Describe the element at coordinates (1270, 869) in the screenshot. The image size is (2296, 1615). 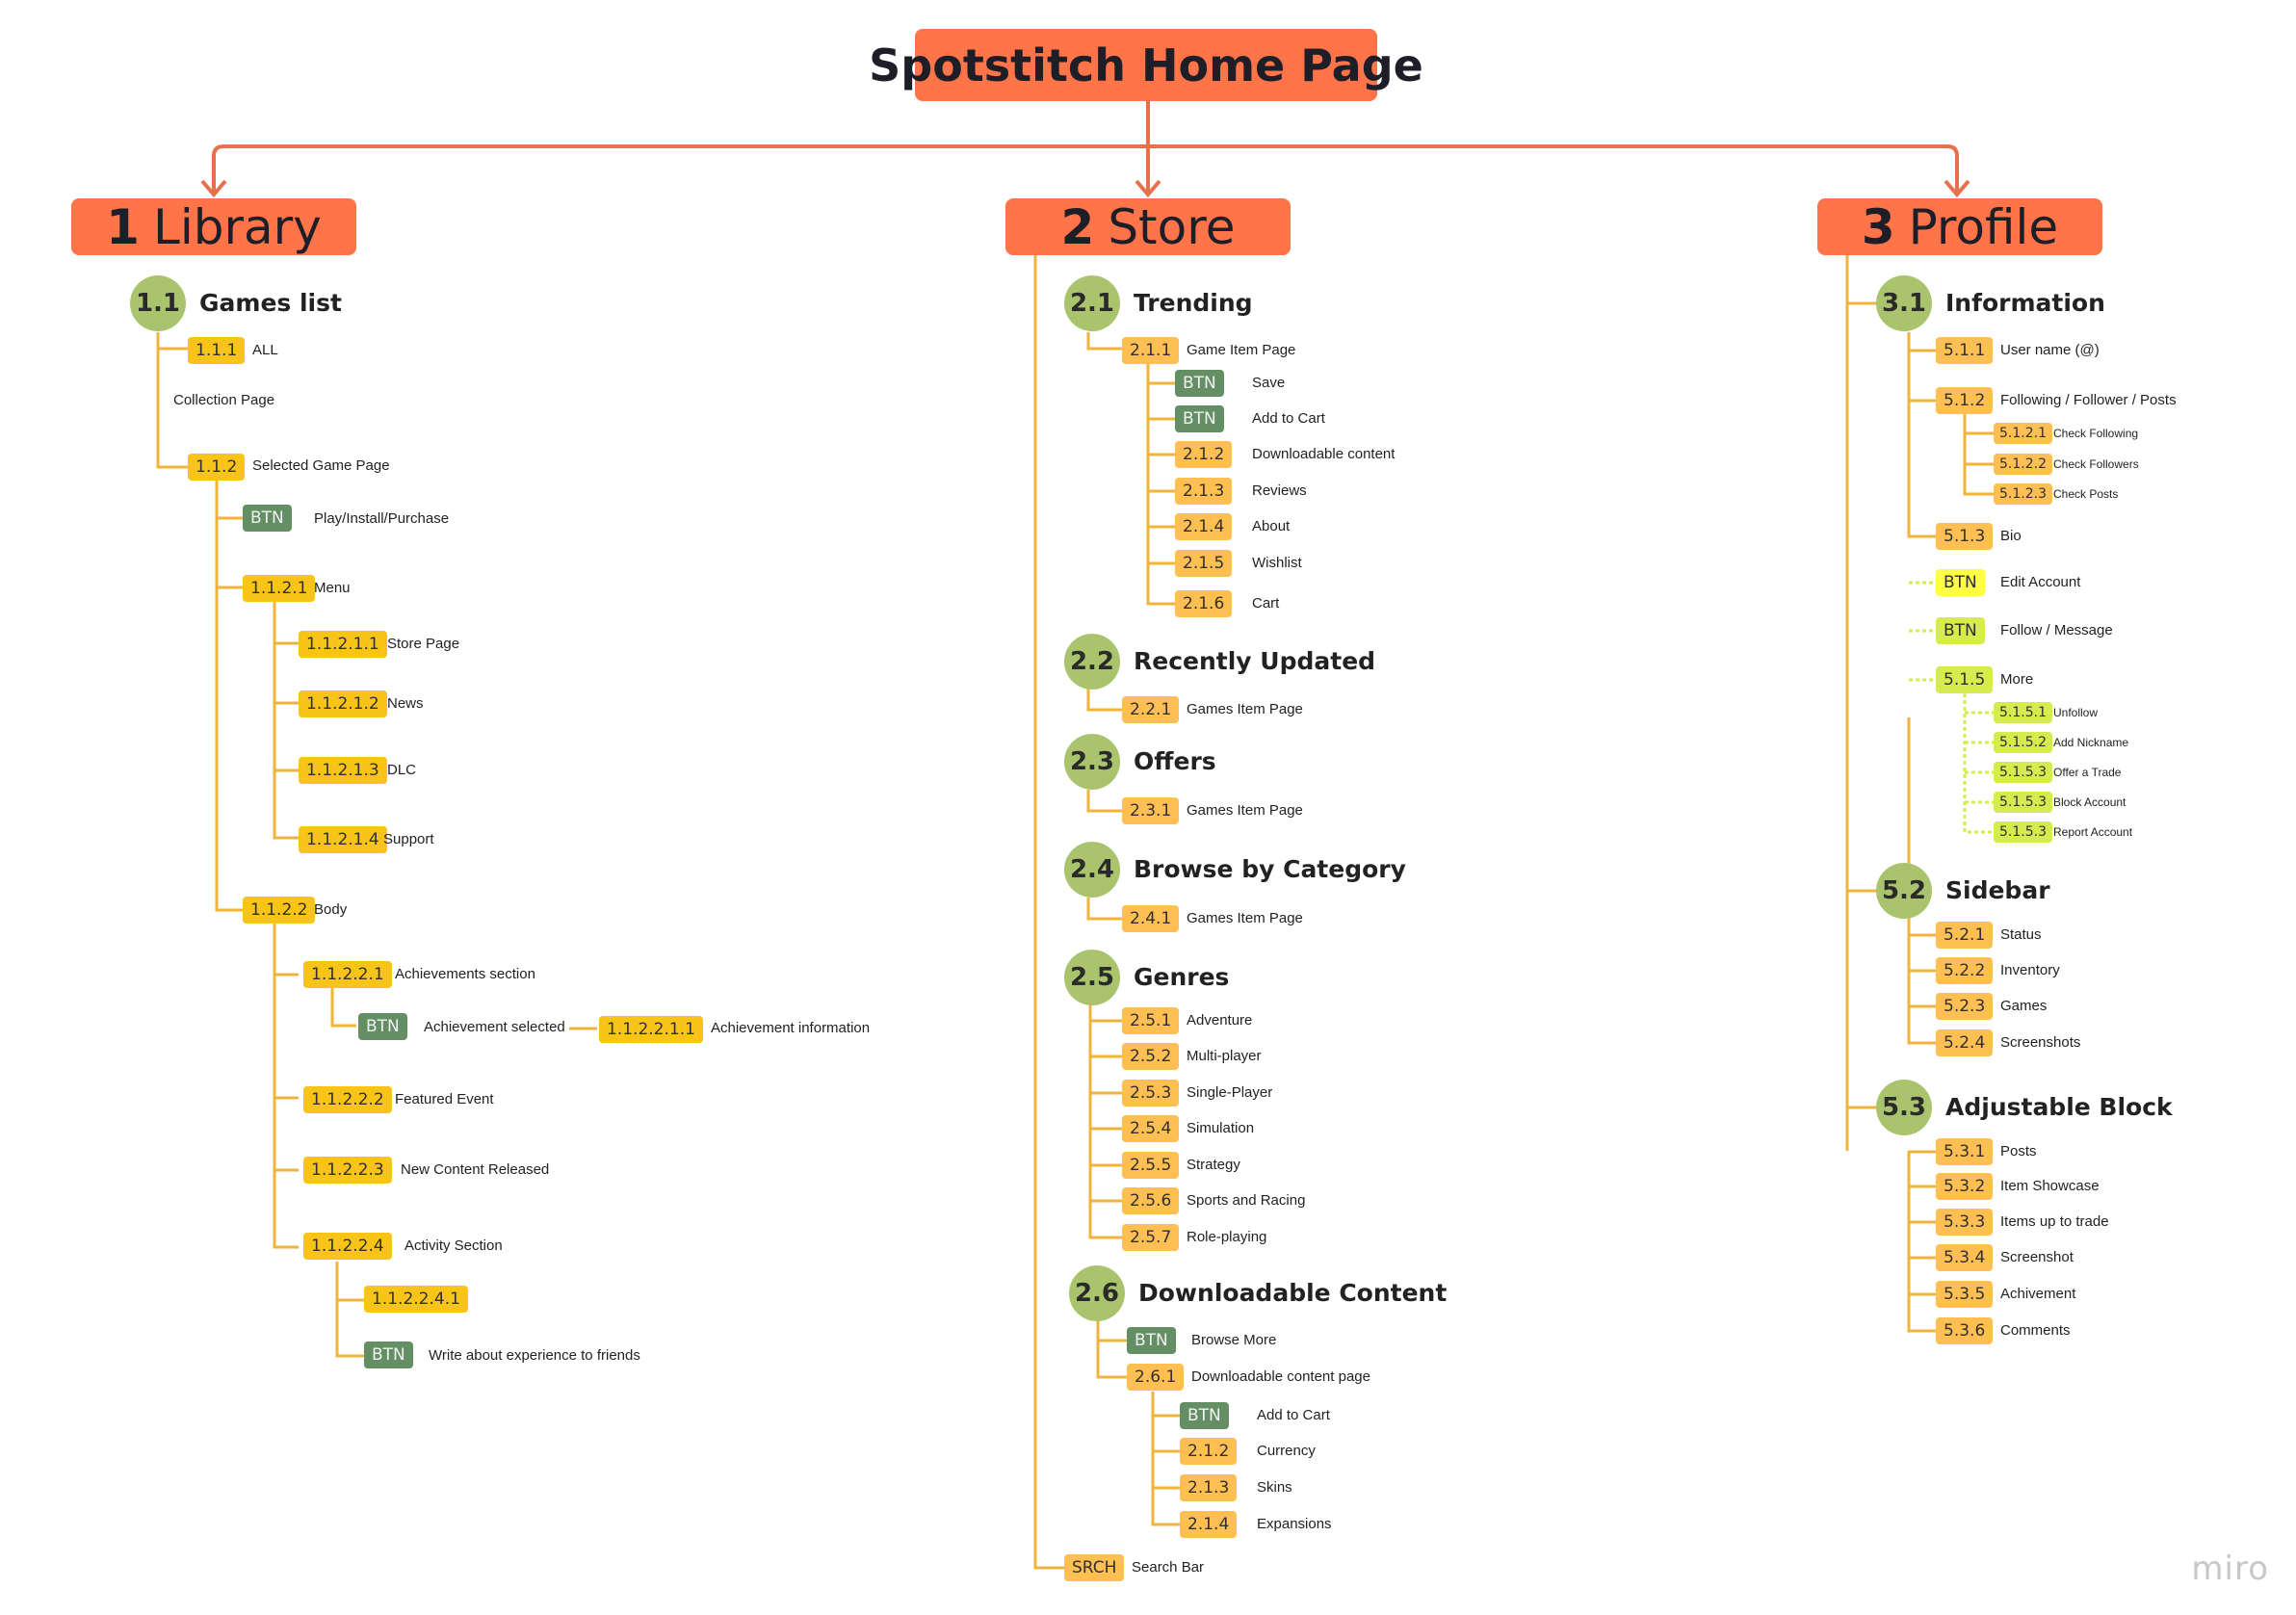
I see `group-title-browse-by-category: Browse by Category` at that location.